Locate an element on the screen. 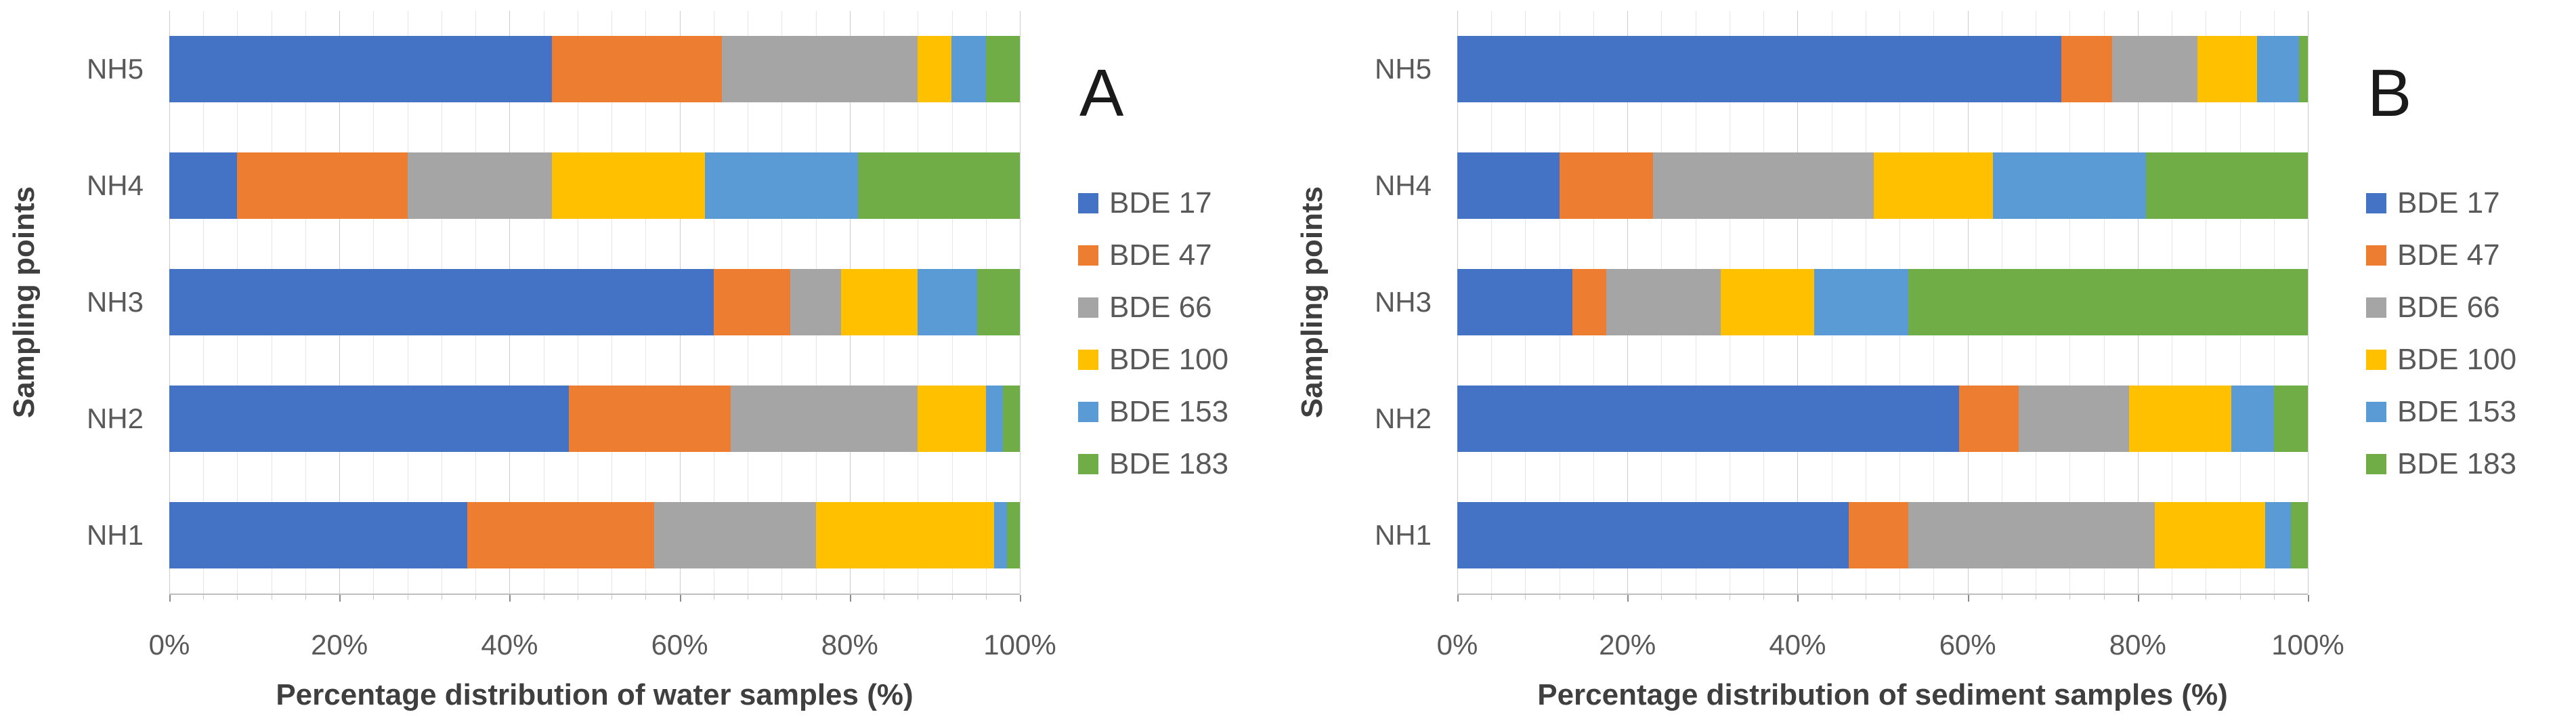 This screenshot has width=2576, height=727. category-column: NH5 NH4 NH3 NH2 NH1 is located at coordinates (1389, 302).